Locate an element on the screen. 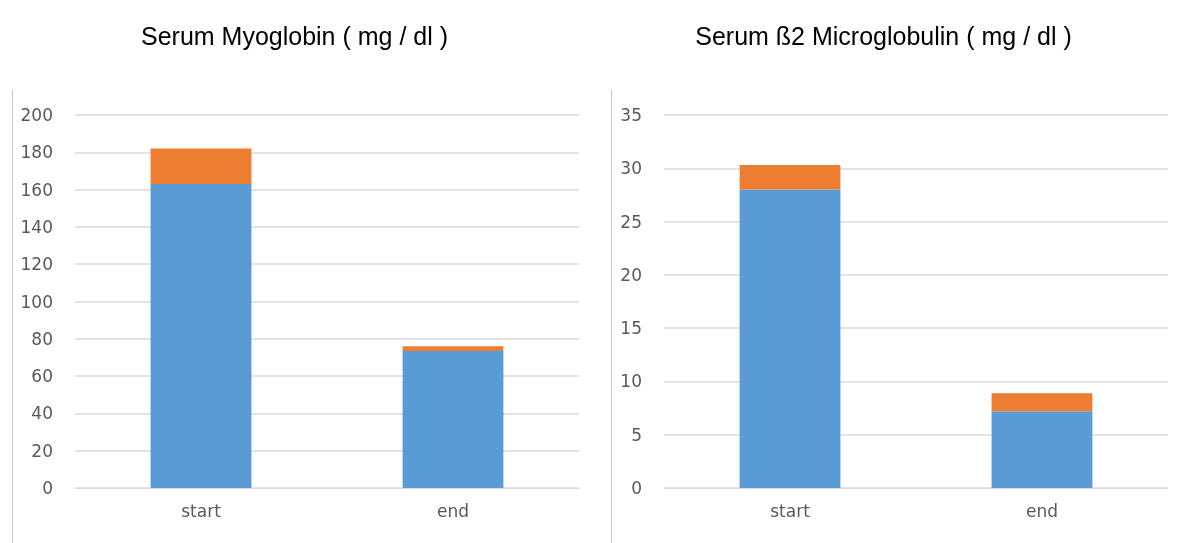 This screenshot has width=1177, height=543. y-tick-label: 15 is located at coordinates (630, 328).